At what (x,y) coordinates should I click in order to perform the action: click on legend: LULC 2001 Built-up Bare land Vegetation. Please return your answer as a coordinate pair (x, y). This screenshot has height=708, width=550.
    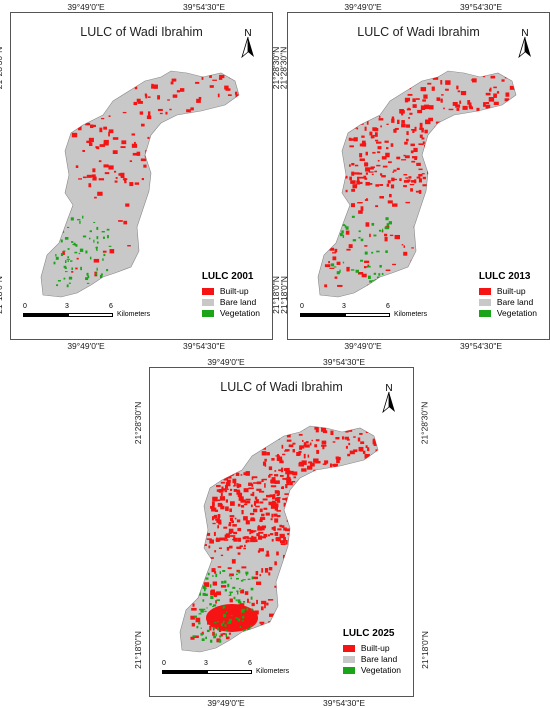
    Looking at the image, I should click on (230, 295).